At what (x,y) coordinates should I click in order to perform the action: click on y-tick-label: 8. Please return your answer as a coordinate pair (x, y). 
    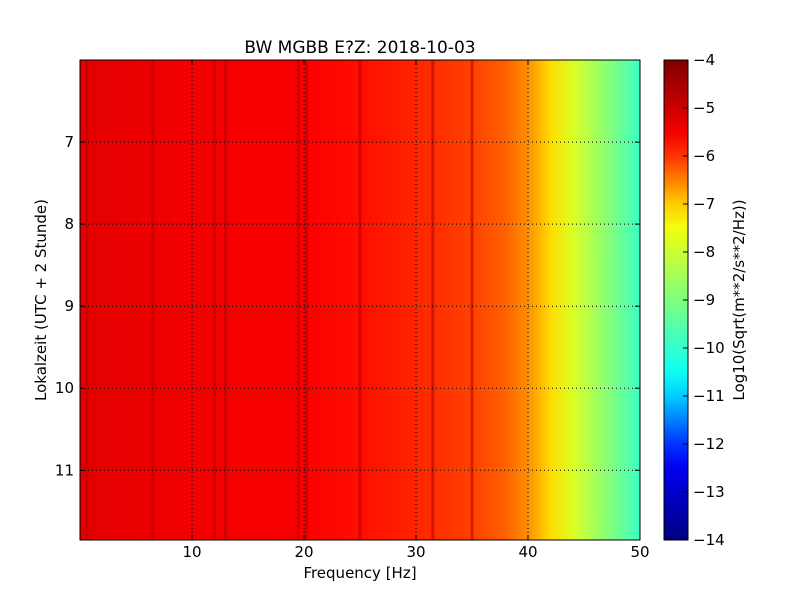
    Looking at the image, I should click on (69, 224).